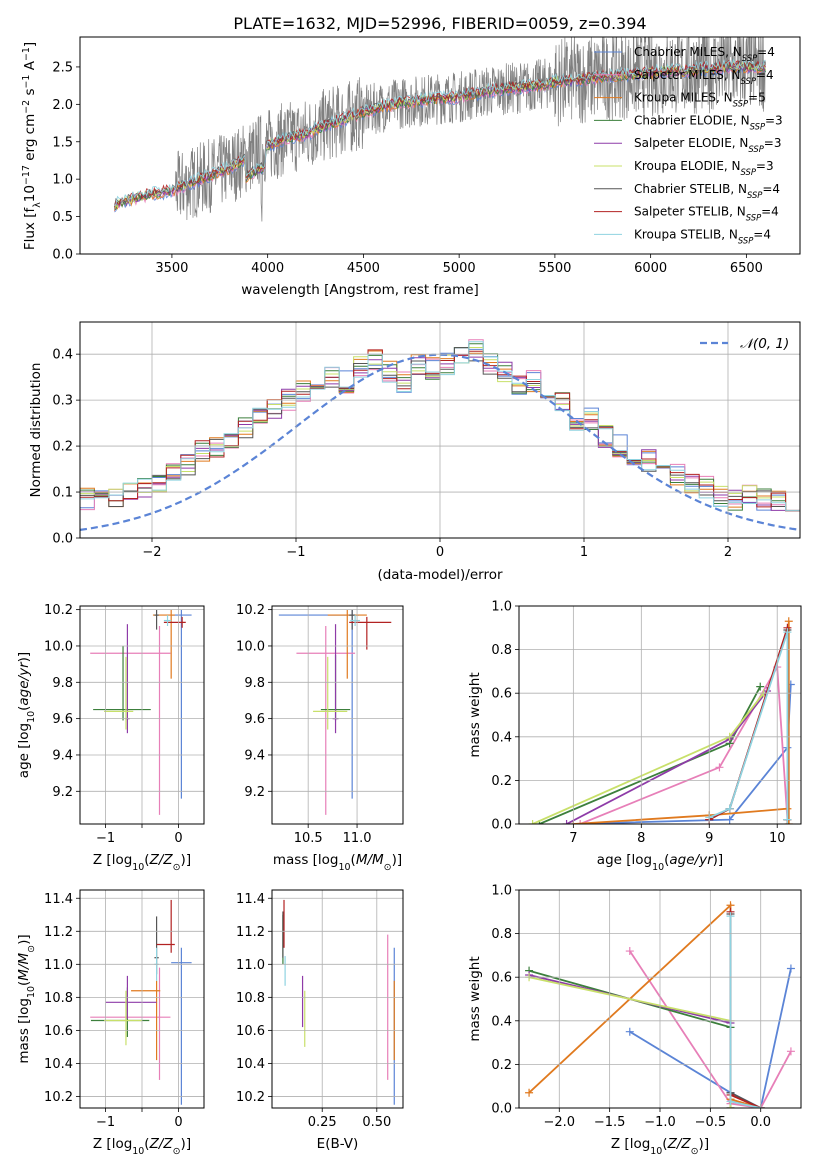 Image resolution: width=819 pixels, height=1170 pixels. What do you see at coordinates (357, 838) in the screenshot?
I see `x-tick-label: 11.0` at bounding box center [357, 838].